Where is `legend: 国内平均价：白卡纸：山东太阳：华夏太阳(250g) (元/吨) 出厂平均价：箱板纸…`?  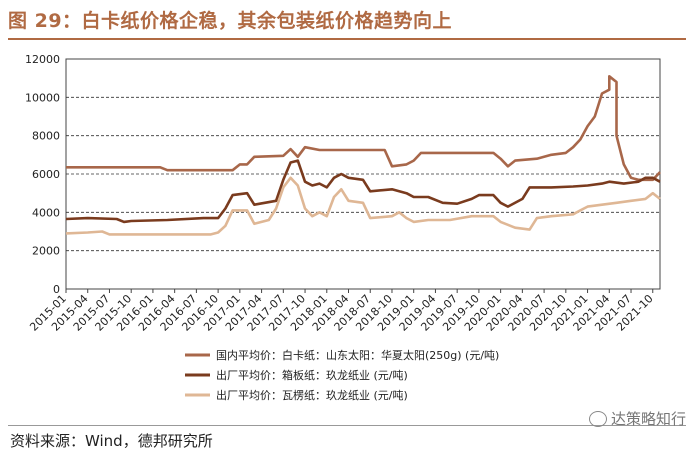
legend: 国内平均价：白卡纸：山东太阳：华夏太阳(250g) (元/吨) 出厂平均价：箱板纸… is located at coordinates (342, 375).